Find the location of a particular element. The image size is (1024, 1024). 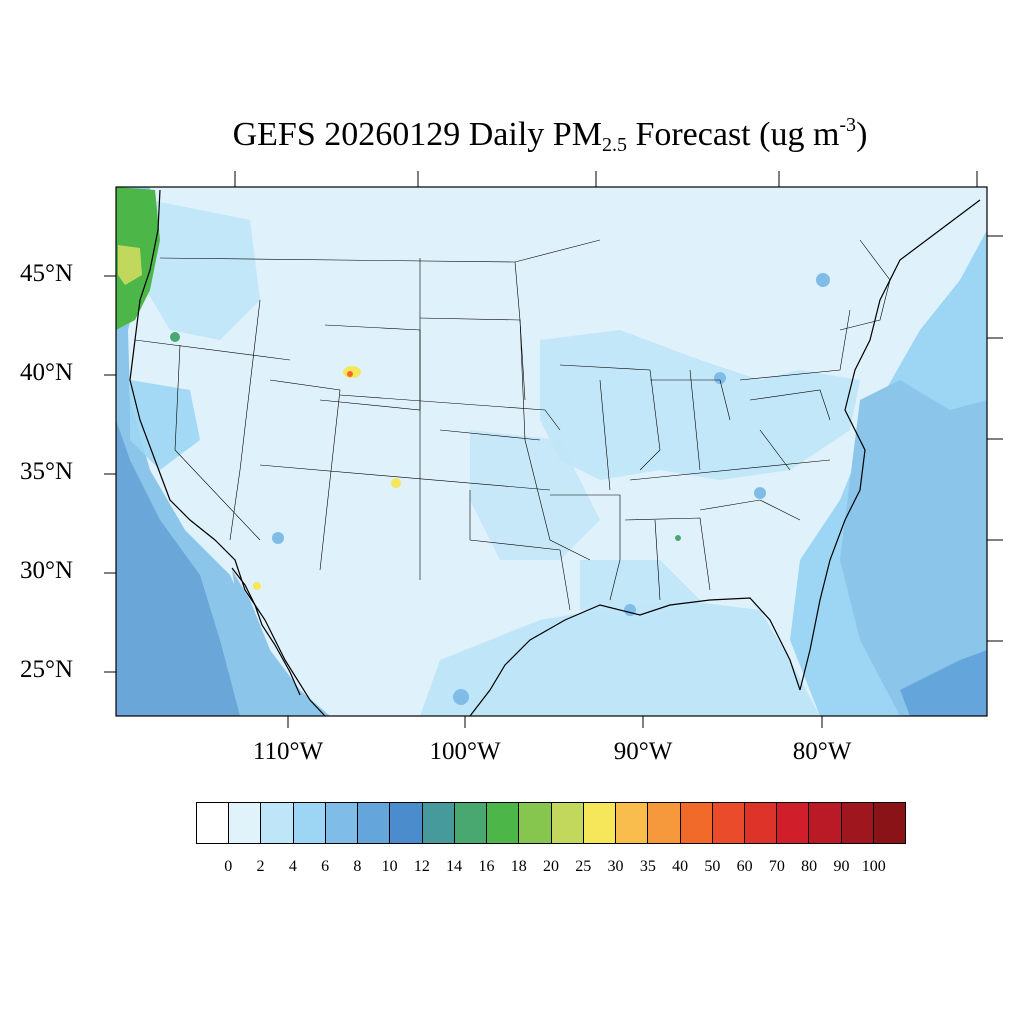

colorbar-tick-label: 80 is located at coordinates (809, 866).